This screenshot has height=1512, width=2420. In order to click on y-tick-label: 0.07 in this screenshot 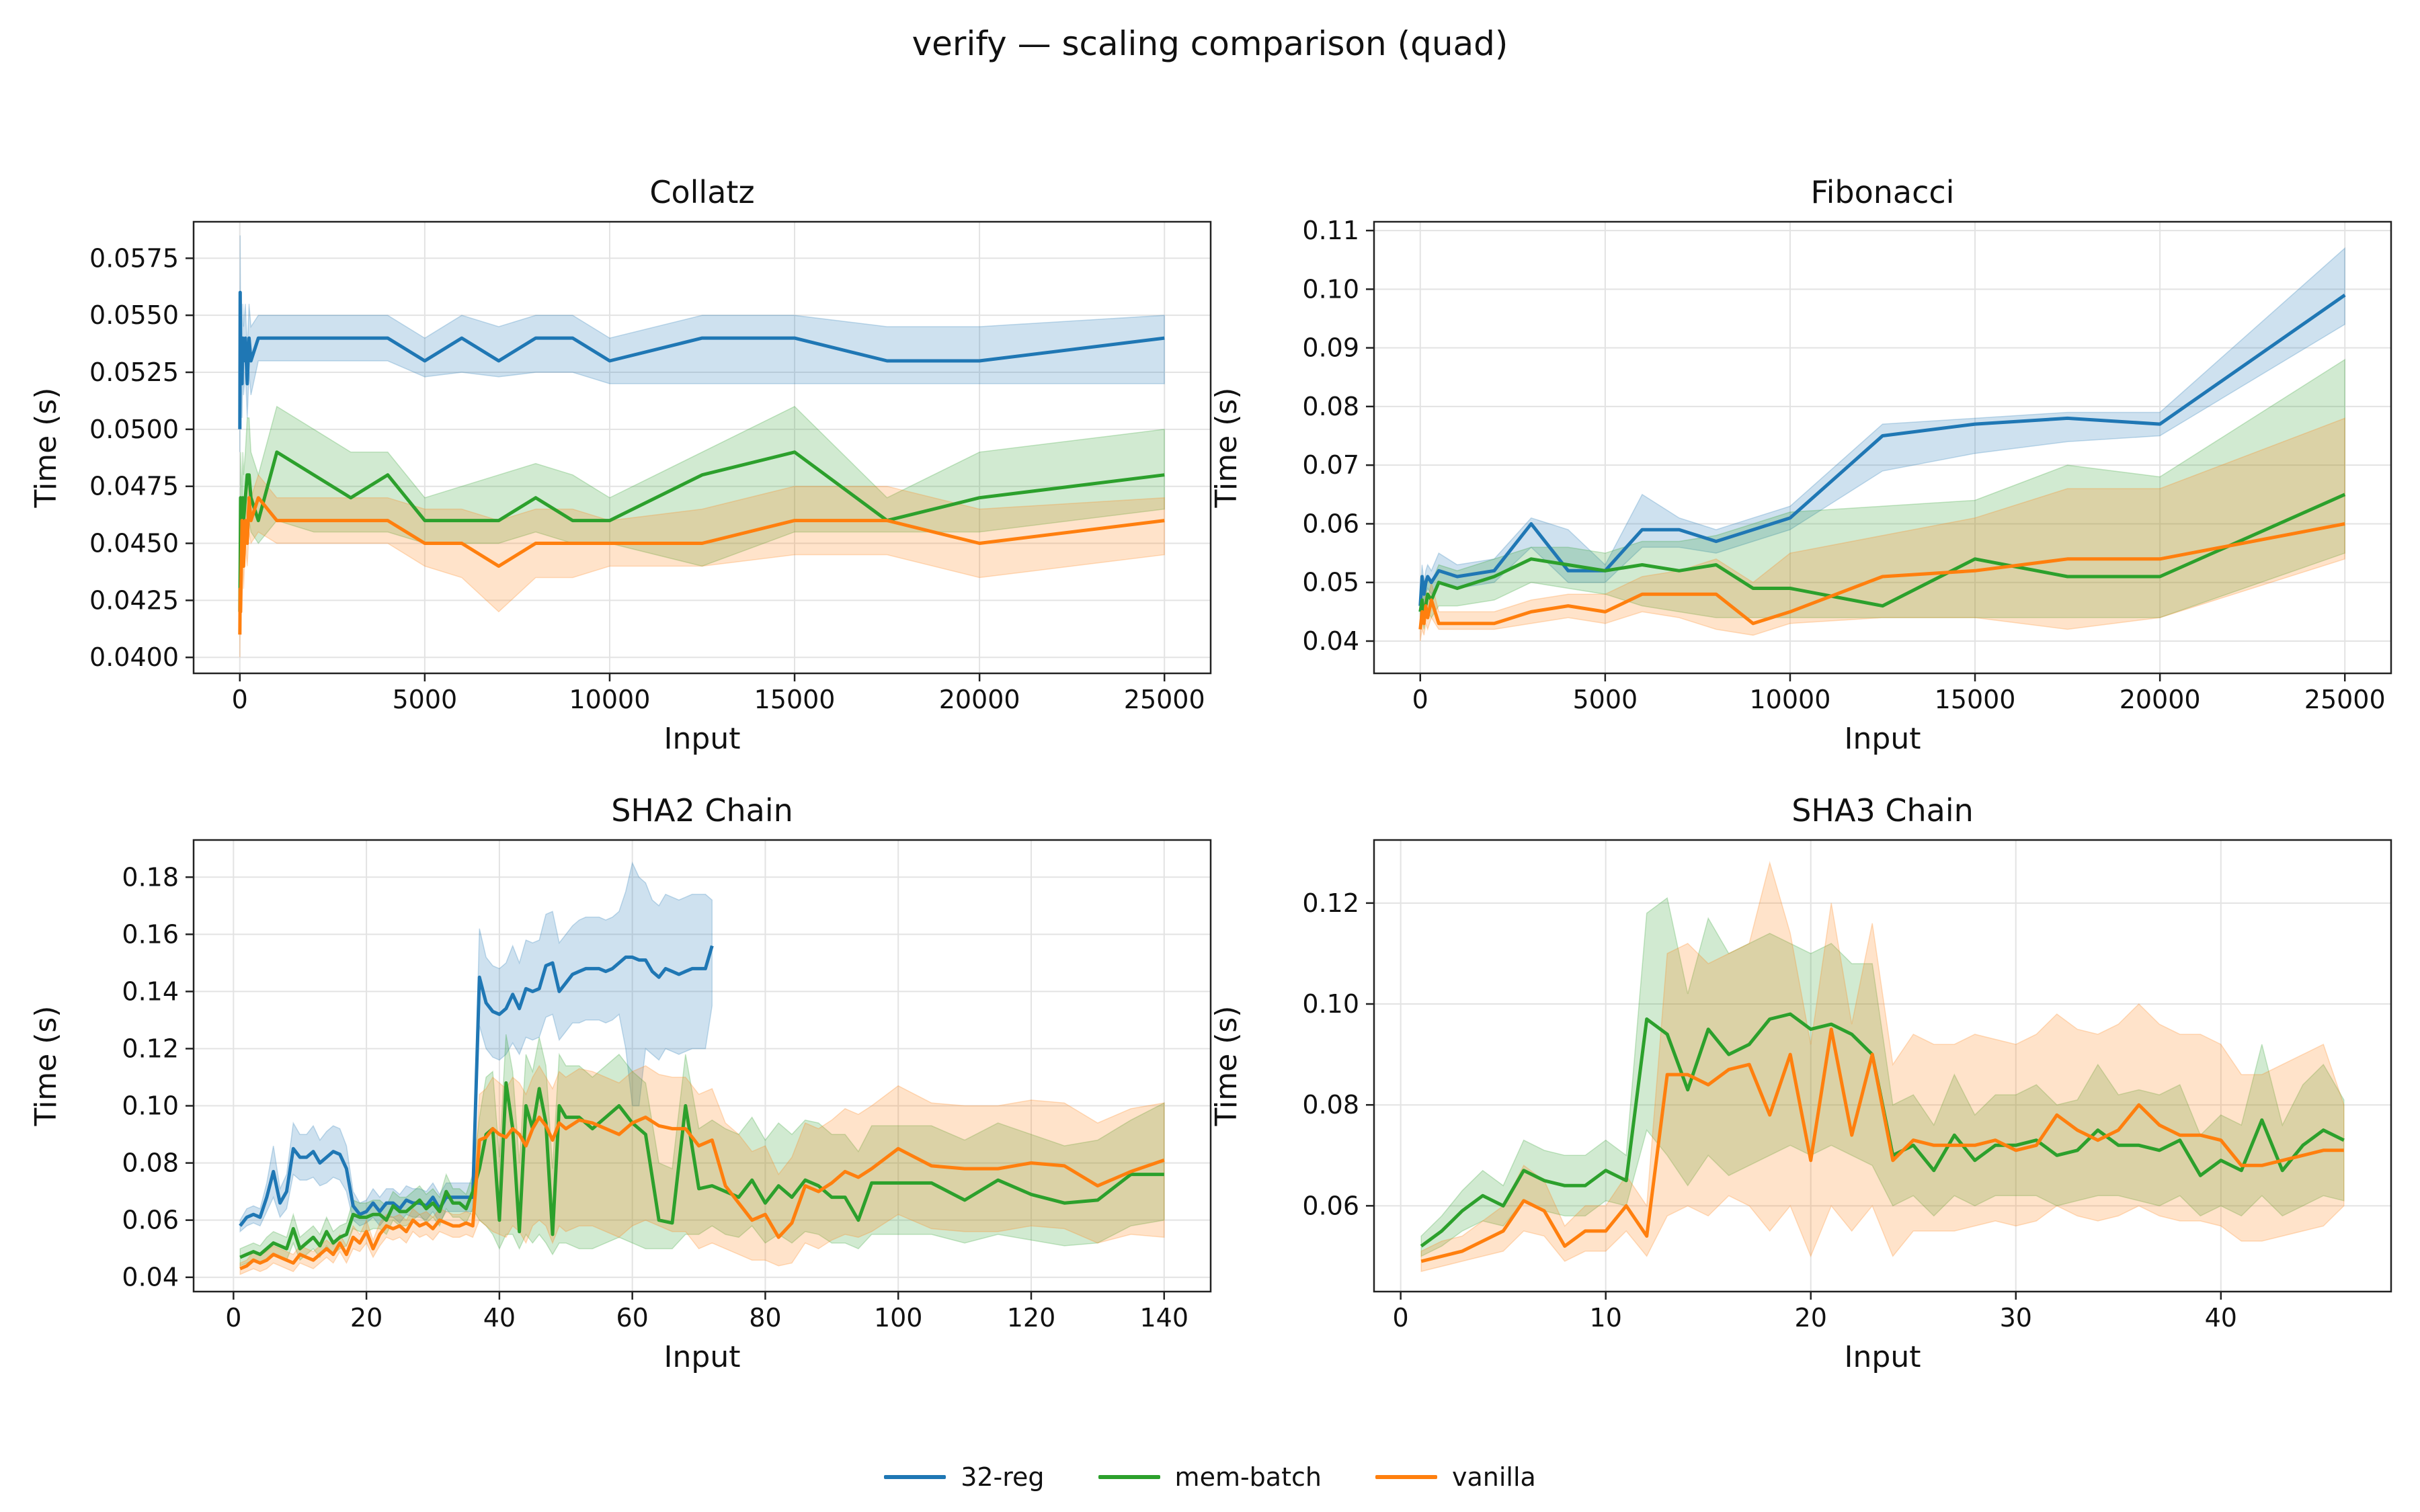, I will do `click(1330, 465)`.